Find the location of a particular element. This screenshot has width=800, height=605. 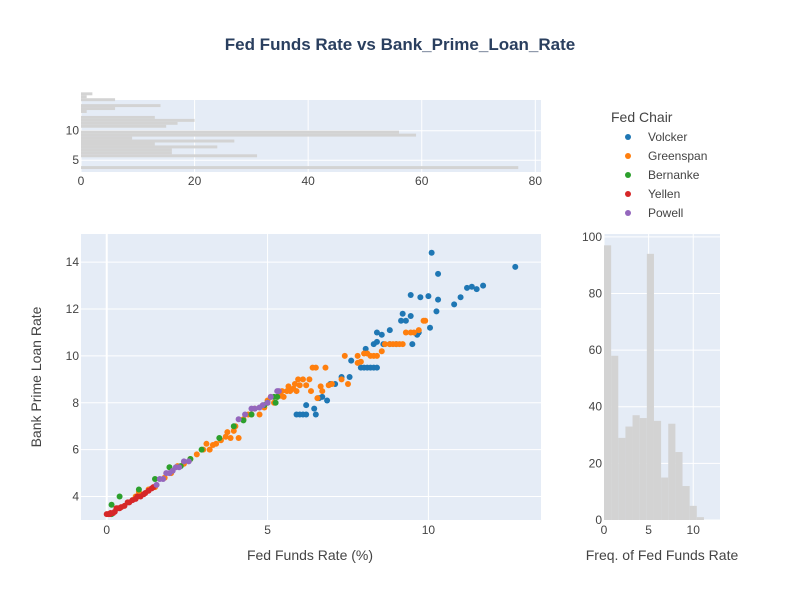

top-hist-x-tick-label: 0 is located at coordinates (81, 181).